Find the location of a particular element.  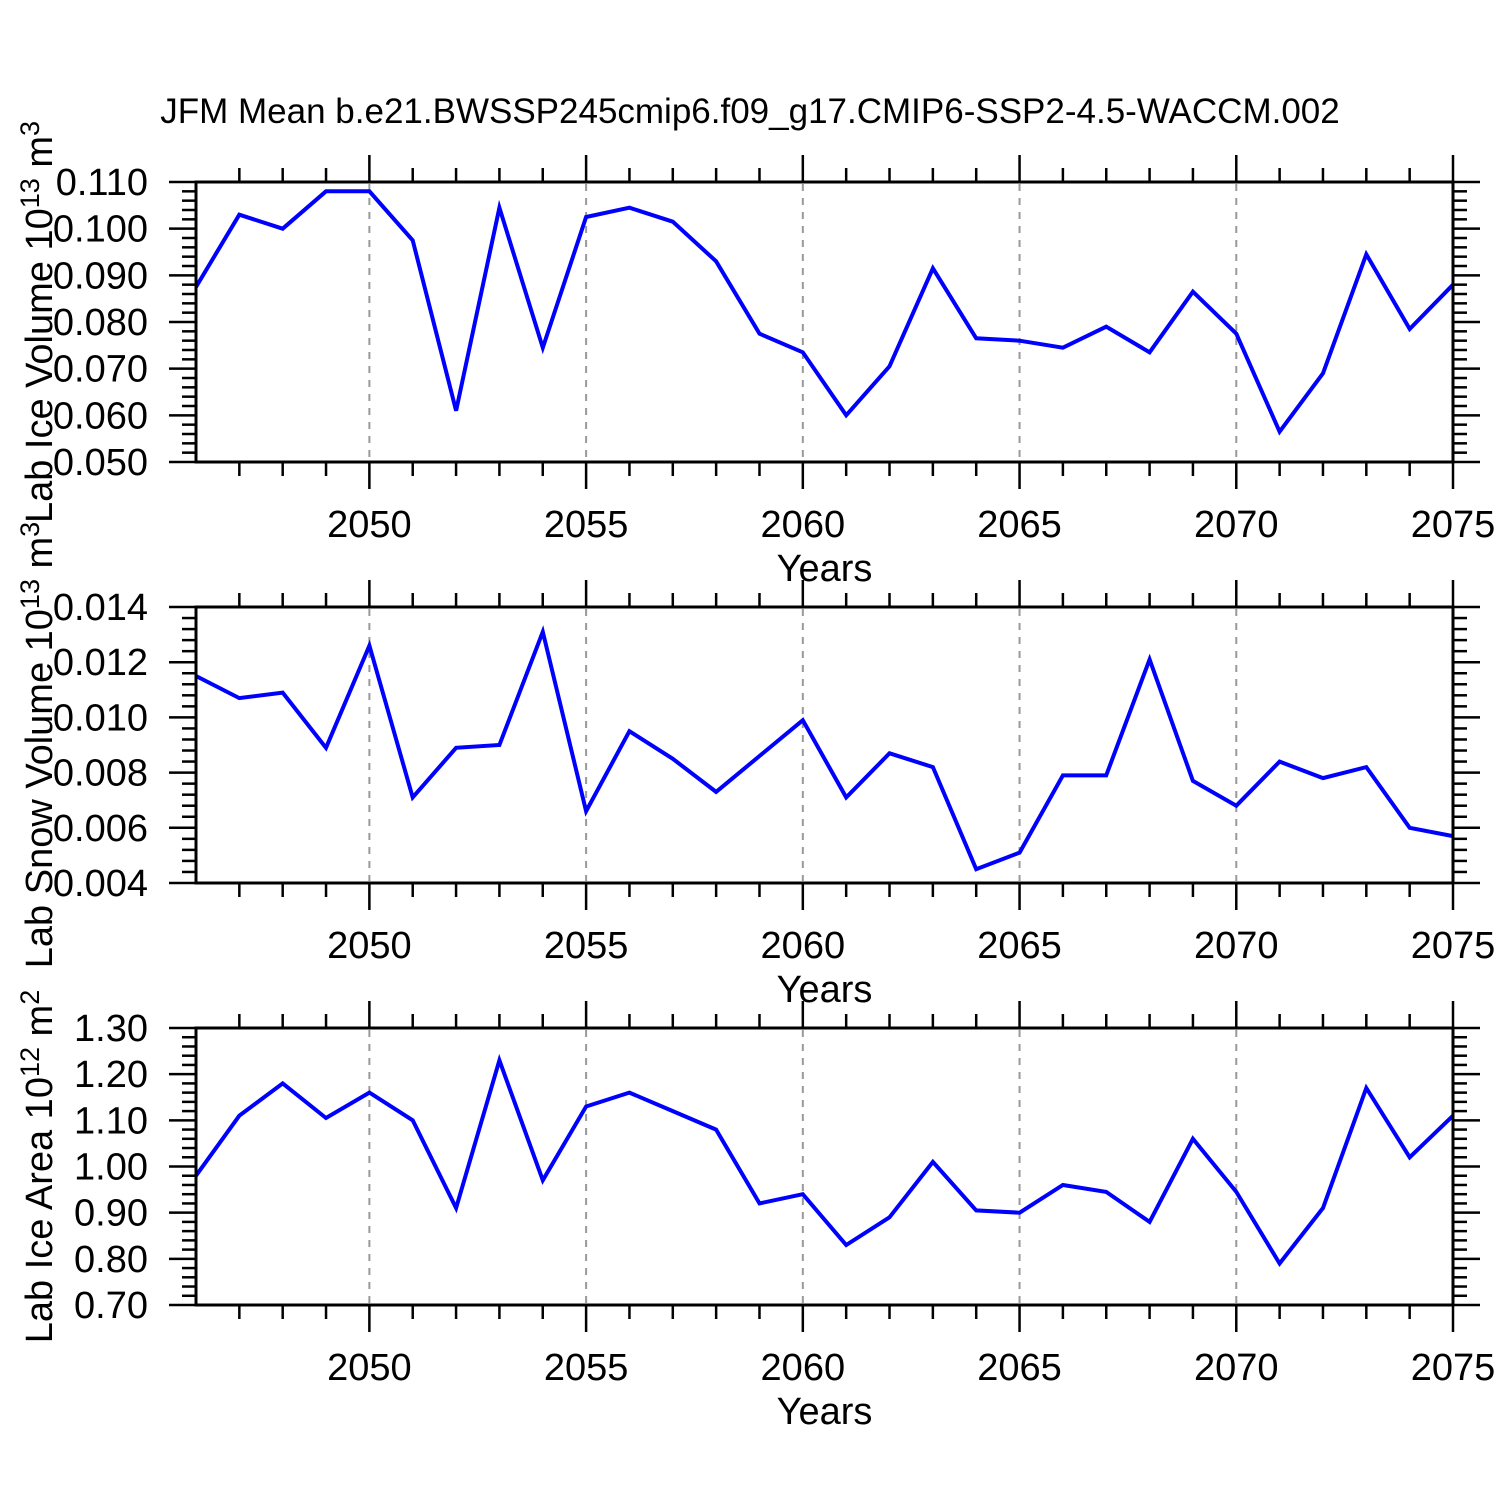

y-tick-label: 0.060 is located at coordinates (100, 416).